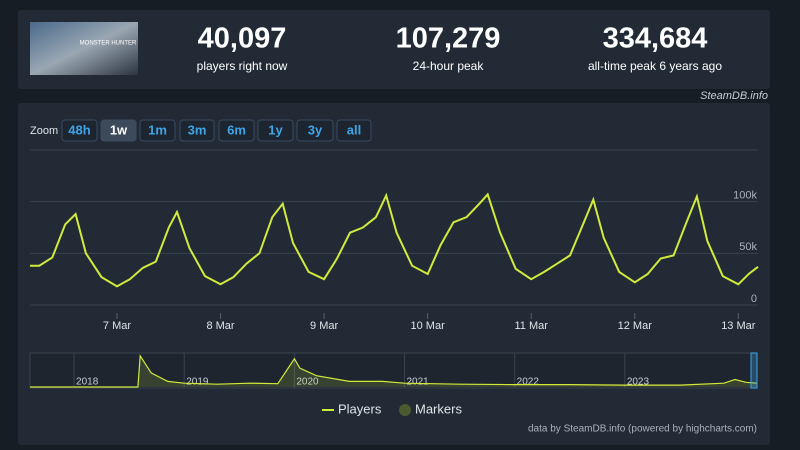 This screenshot has height=450, width=800. I want to click on x-tick-label: 10 Mar, so click(428, 326).